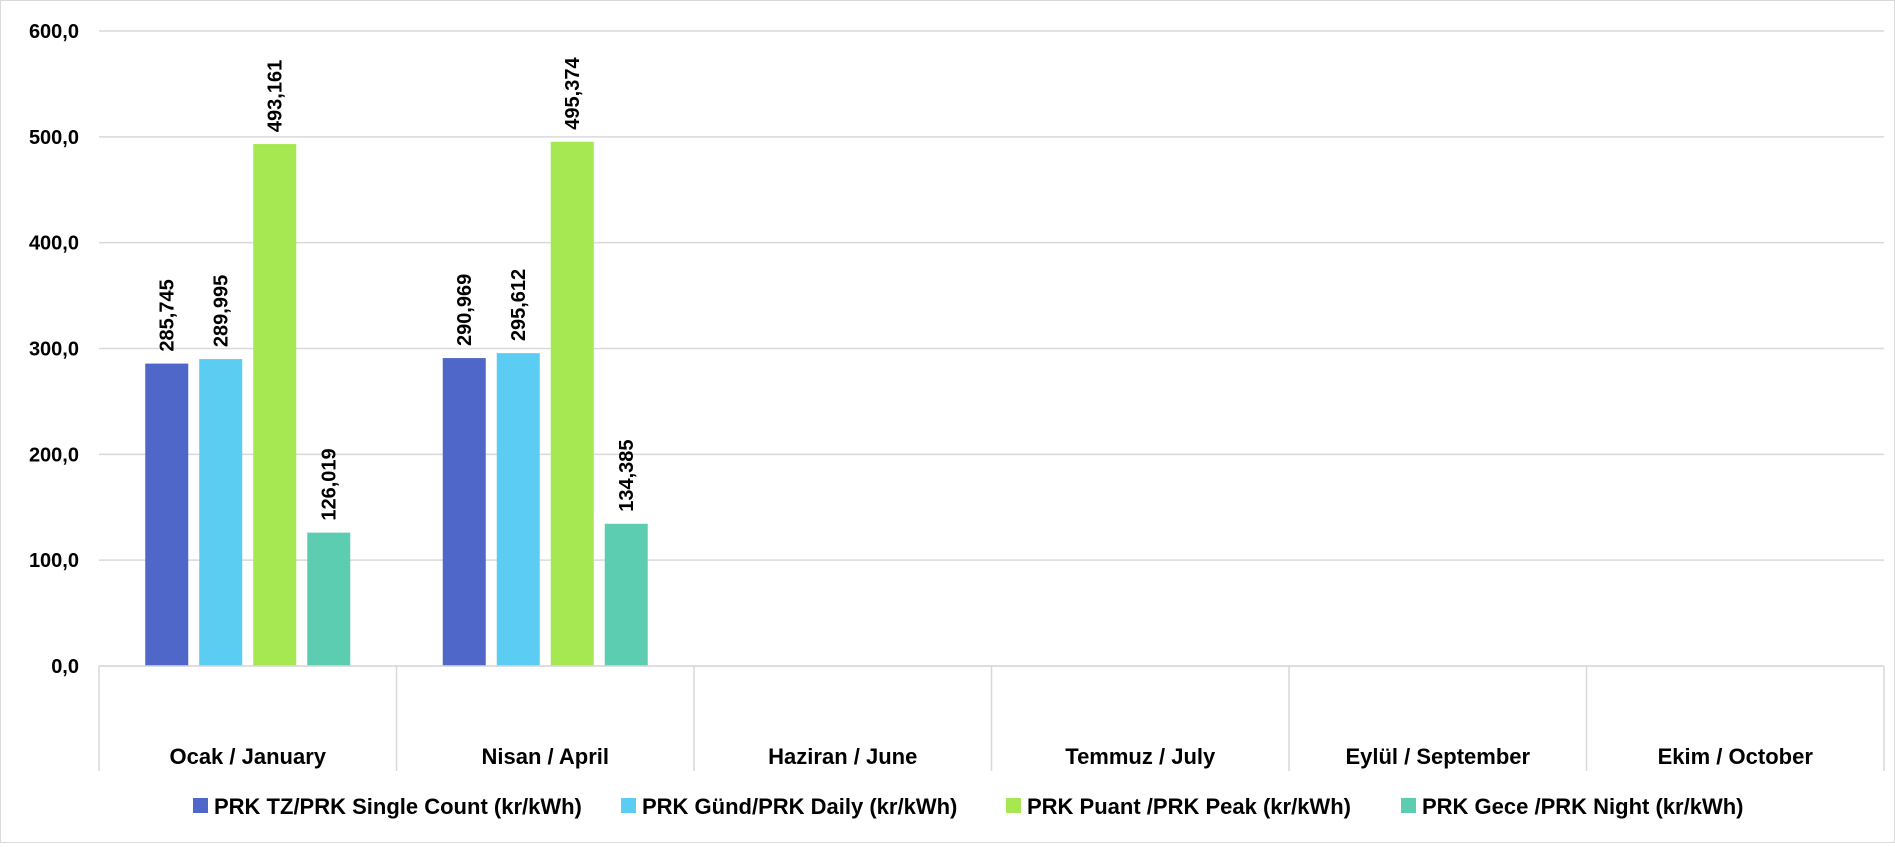 The height and width of the screenshot is (847, 1895). What do you see at coordinates (168, 315) in the screenshot?
I see `data-label: 285,745` at bounding box center [168, 315].